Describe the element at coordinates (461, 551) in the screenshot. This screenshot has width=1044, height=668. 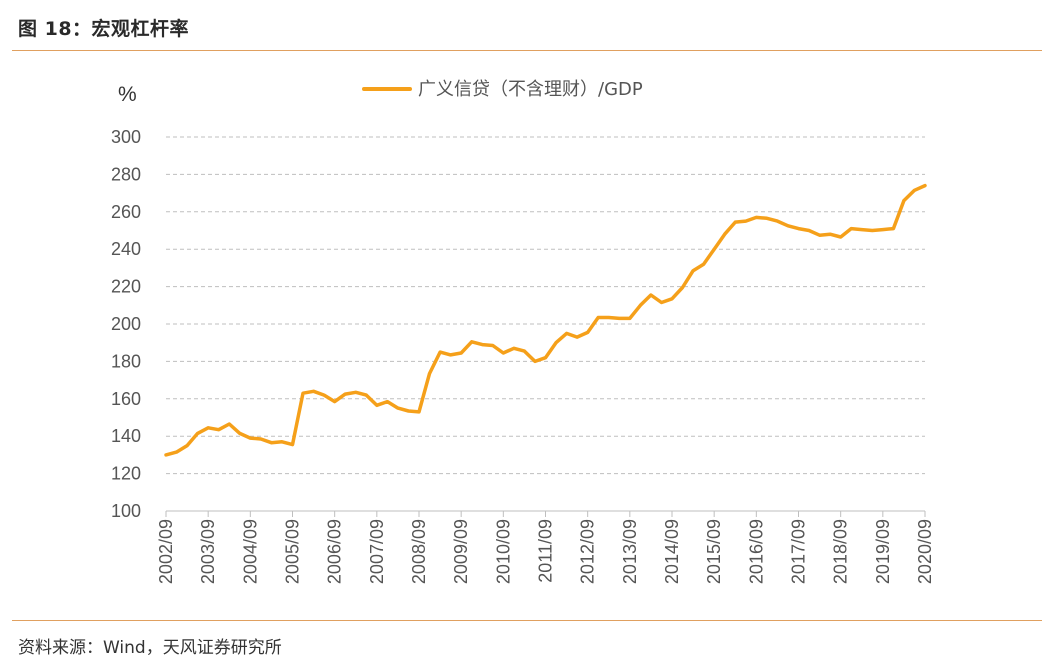
I see `x-tick-label: 2009/09` at that location.